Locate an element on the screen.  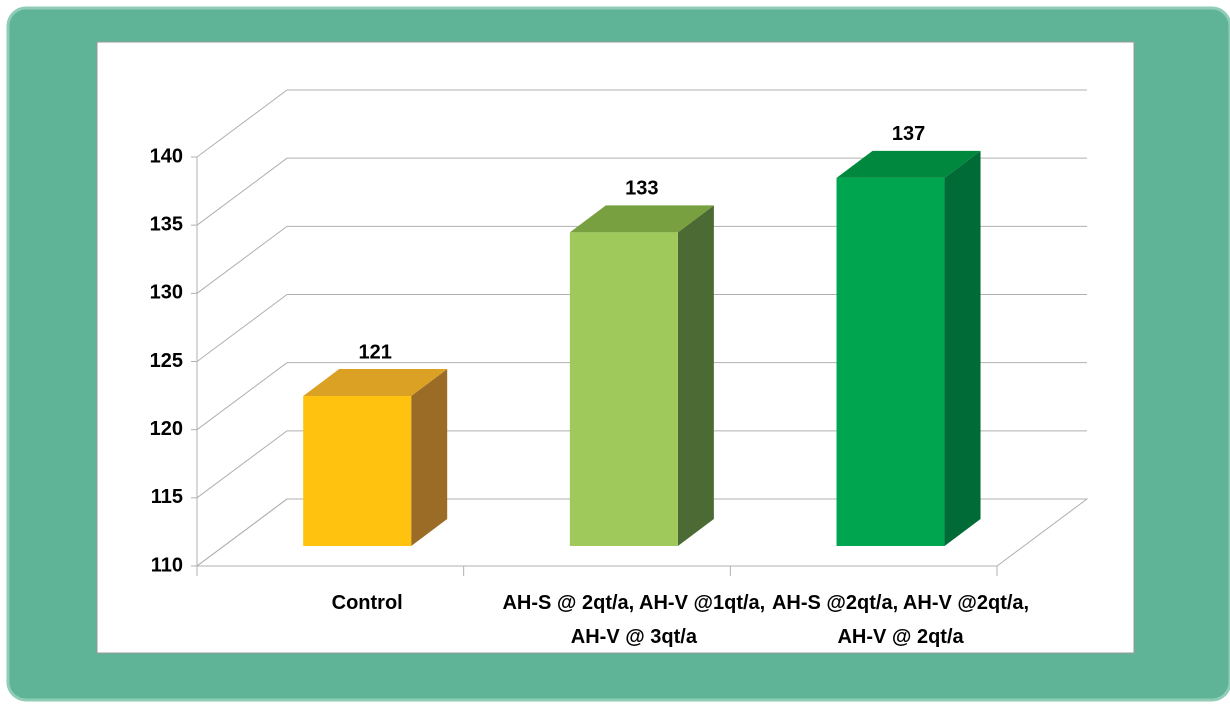
y-tick-label: 120 is located at coordinates (166, 429).